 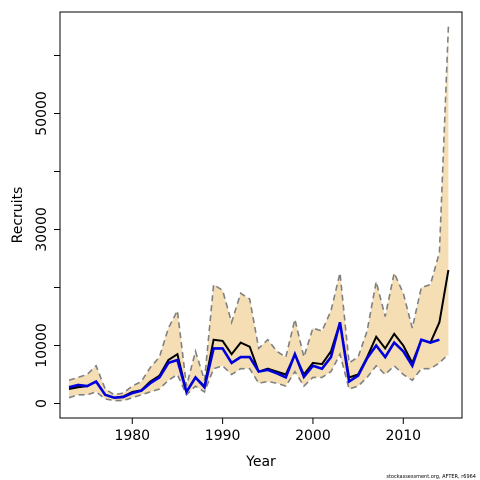 What do you see at coordinates (132, 436) in the screenshot?
I see `x-tick-label: 1980` at bounding box center [132, 436].